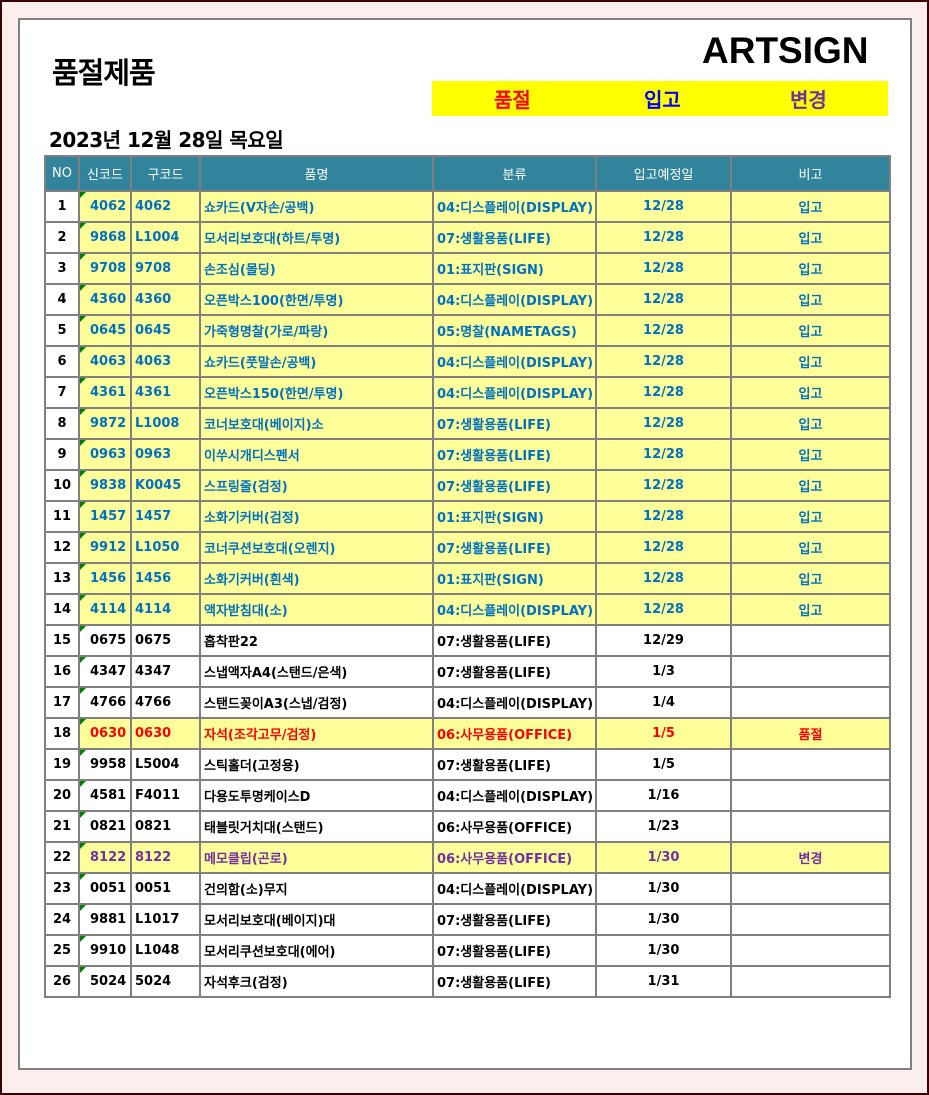 The height and width of the screenshot is (1095, 929). I want to click on cell-no: 23, so click(62, 888).